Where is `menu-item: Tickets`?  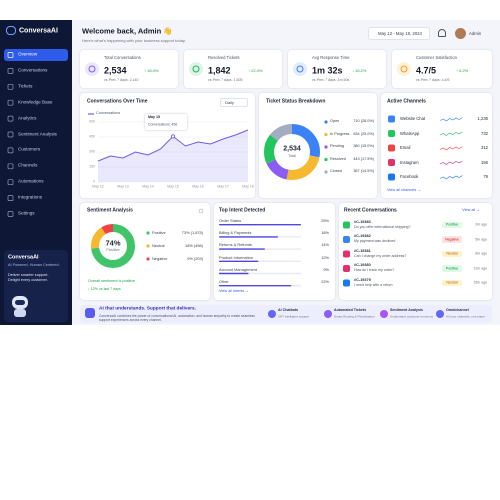 menu-item: Tickets is located at coordinates (25, 86).